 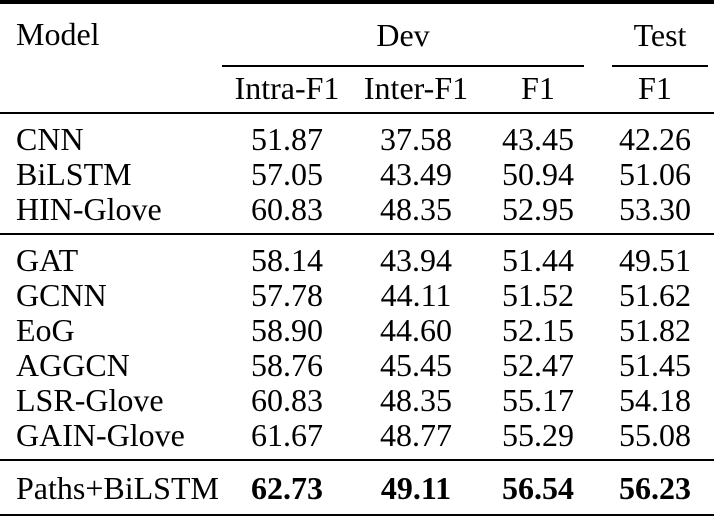 I want to click on value-cell: 53.30, so click(x=655, y=209).